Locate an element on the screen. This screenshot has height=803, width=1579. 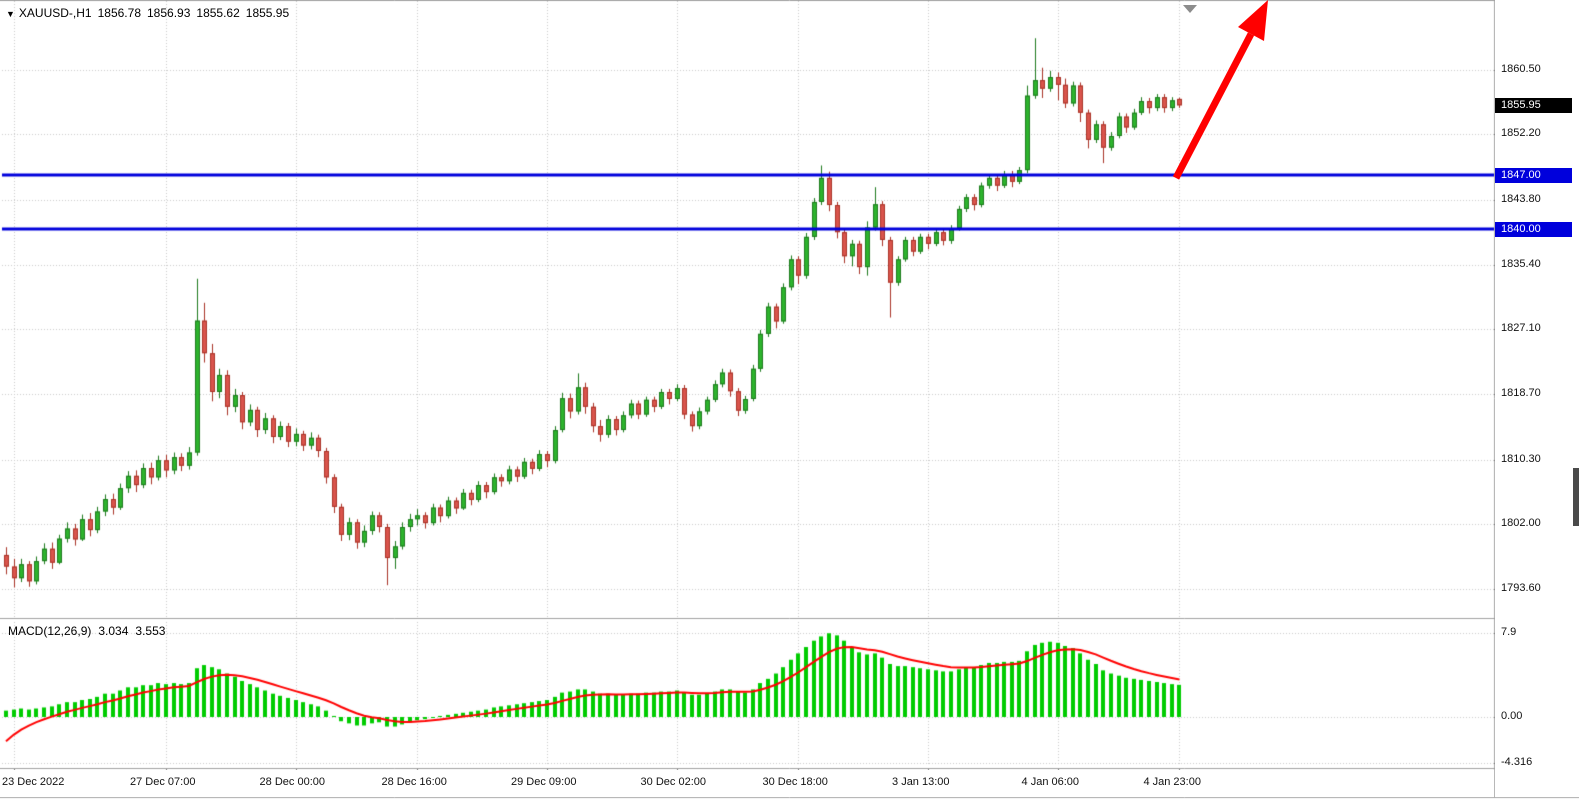
price-axis-label: 1802.00 is located at coordinates (1521, 522).